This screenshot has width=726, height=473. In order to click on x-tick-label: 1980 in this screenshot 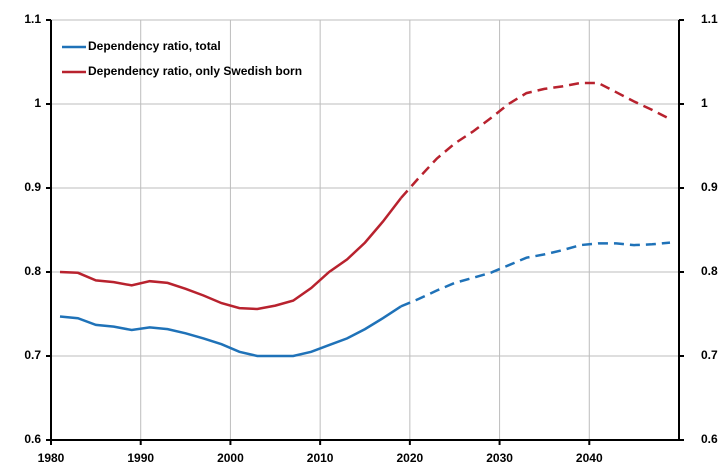, I will do `click(51, 458)`.